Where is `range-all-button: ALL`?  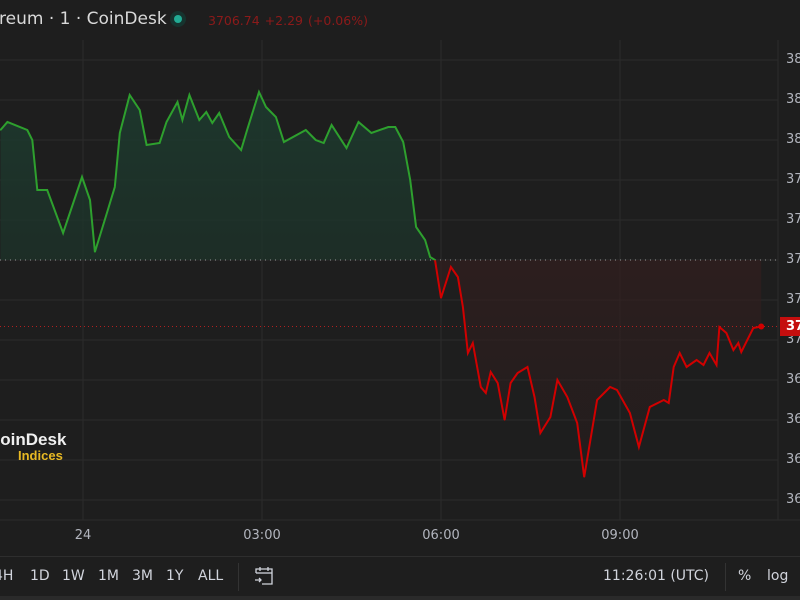 range-all-button: ALL is located at coordinates (211, 576).